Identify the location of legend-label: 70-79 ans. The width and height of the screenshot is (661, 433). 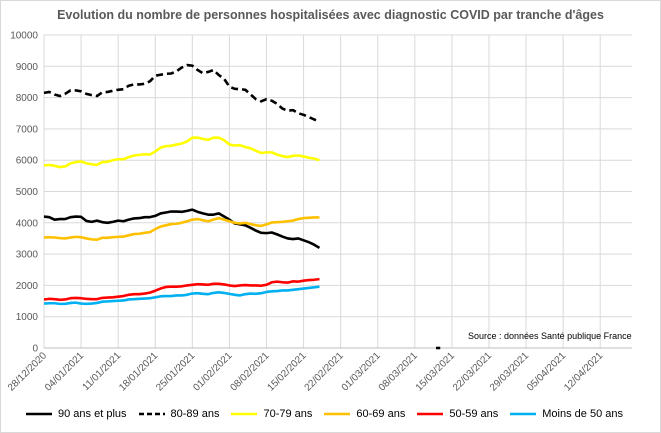
(288, 414).